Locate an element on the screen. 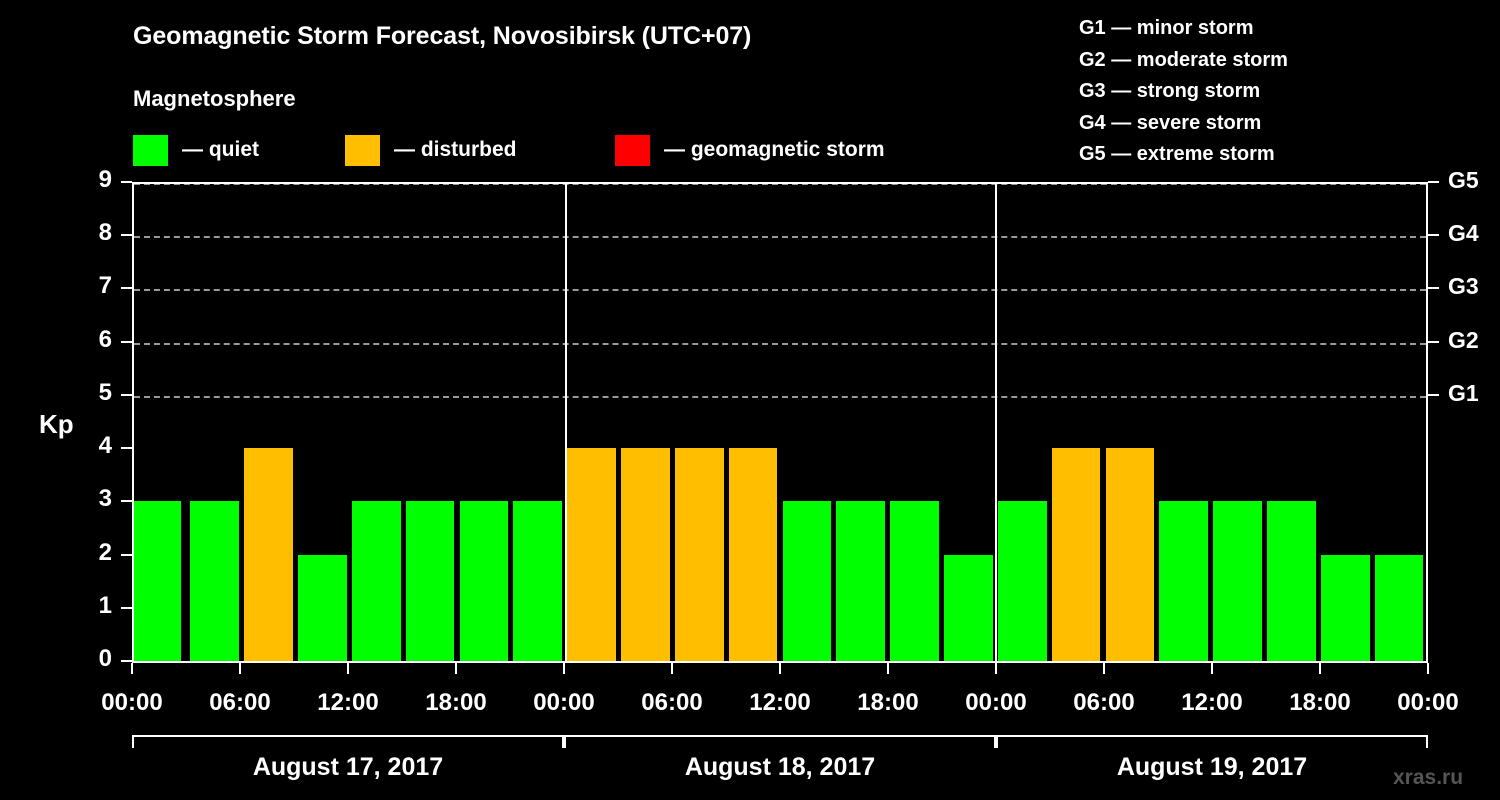  g-tick-label-G2: G2 is located at coordinates (1463, 339).